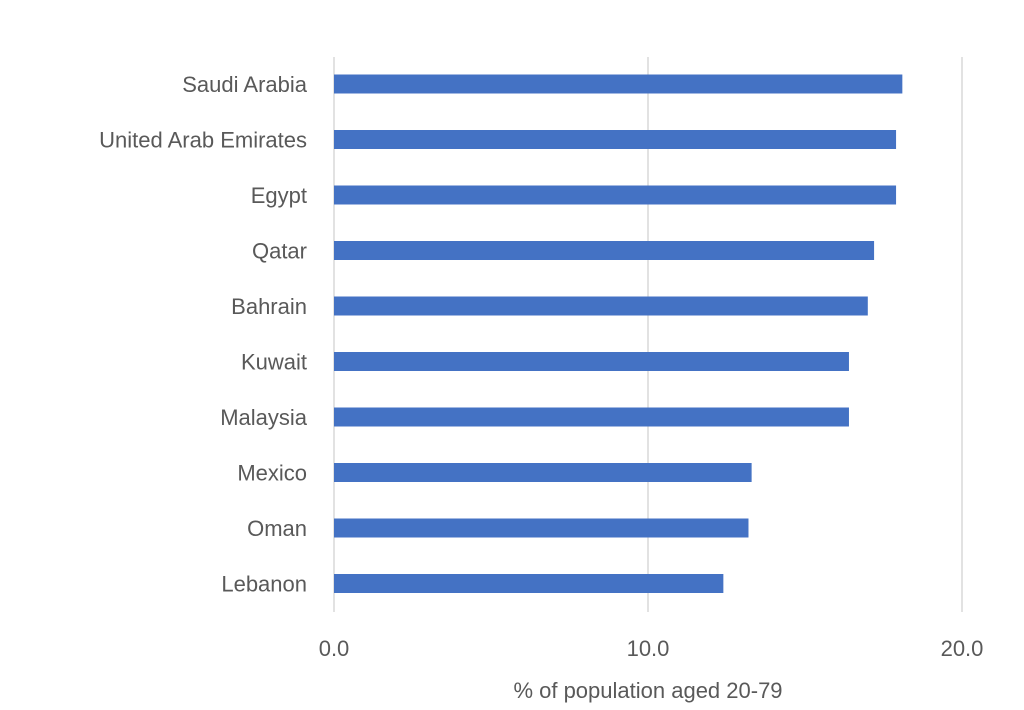 The height and width of the screenshot is (710, 1024). Describe the element at coordinates (543, 472) in the screenshot. I see `bar-mexico` at that location.